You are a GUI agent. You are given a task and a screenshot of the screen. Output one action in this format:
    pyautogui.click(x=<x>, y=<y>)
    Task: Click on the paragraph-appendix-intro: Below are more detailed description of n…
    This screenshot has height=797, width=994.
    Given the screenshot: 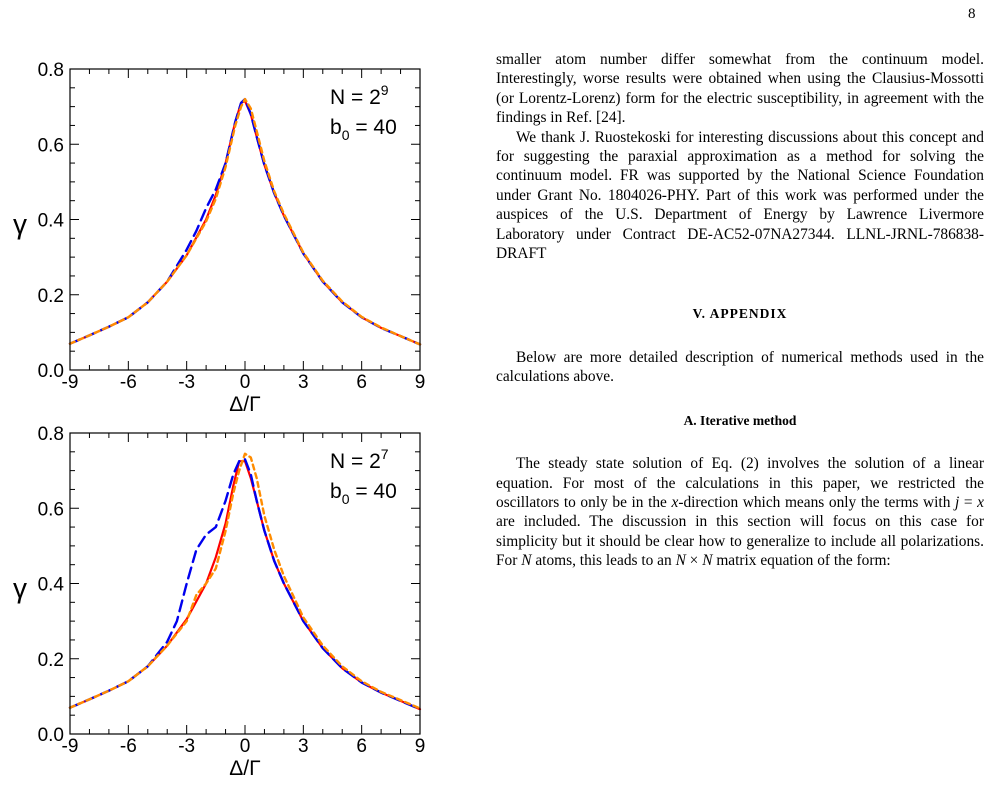 What is the action you would take?
    pyautogui.click(x=740, y=367)
    